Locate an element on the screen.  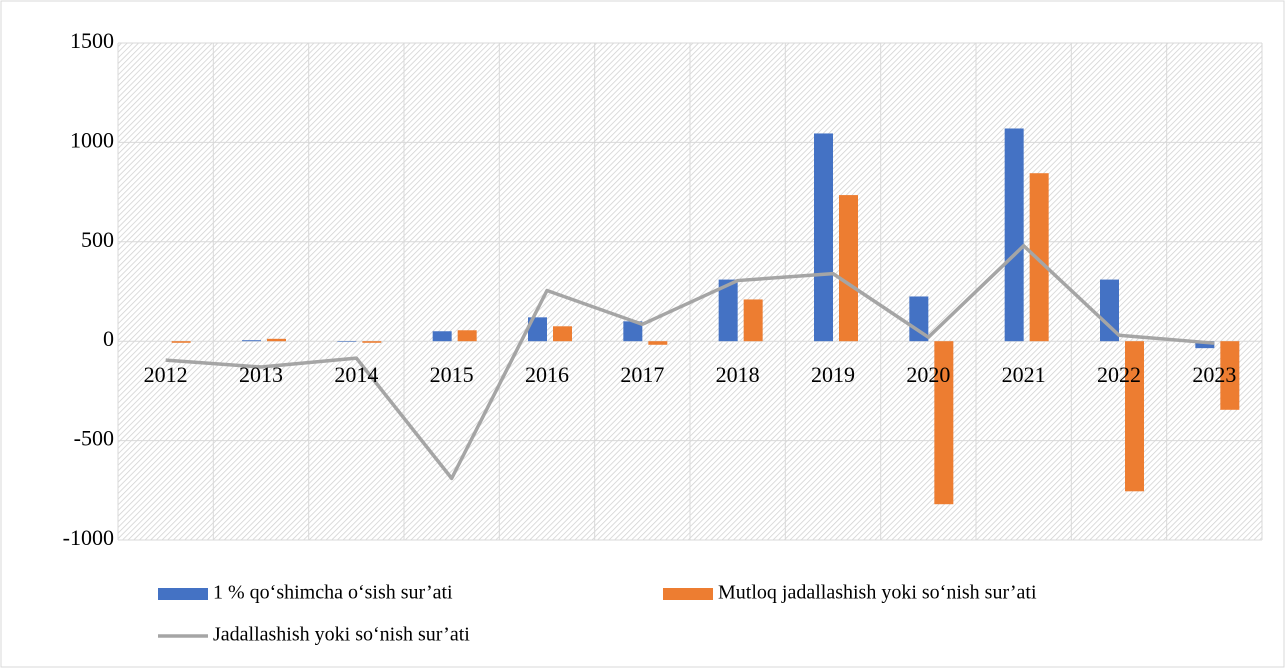
x-tick-label: 2023 is located at coordinates (1214, 374).